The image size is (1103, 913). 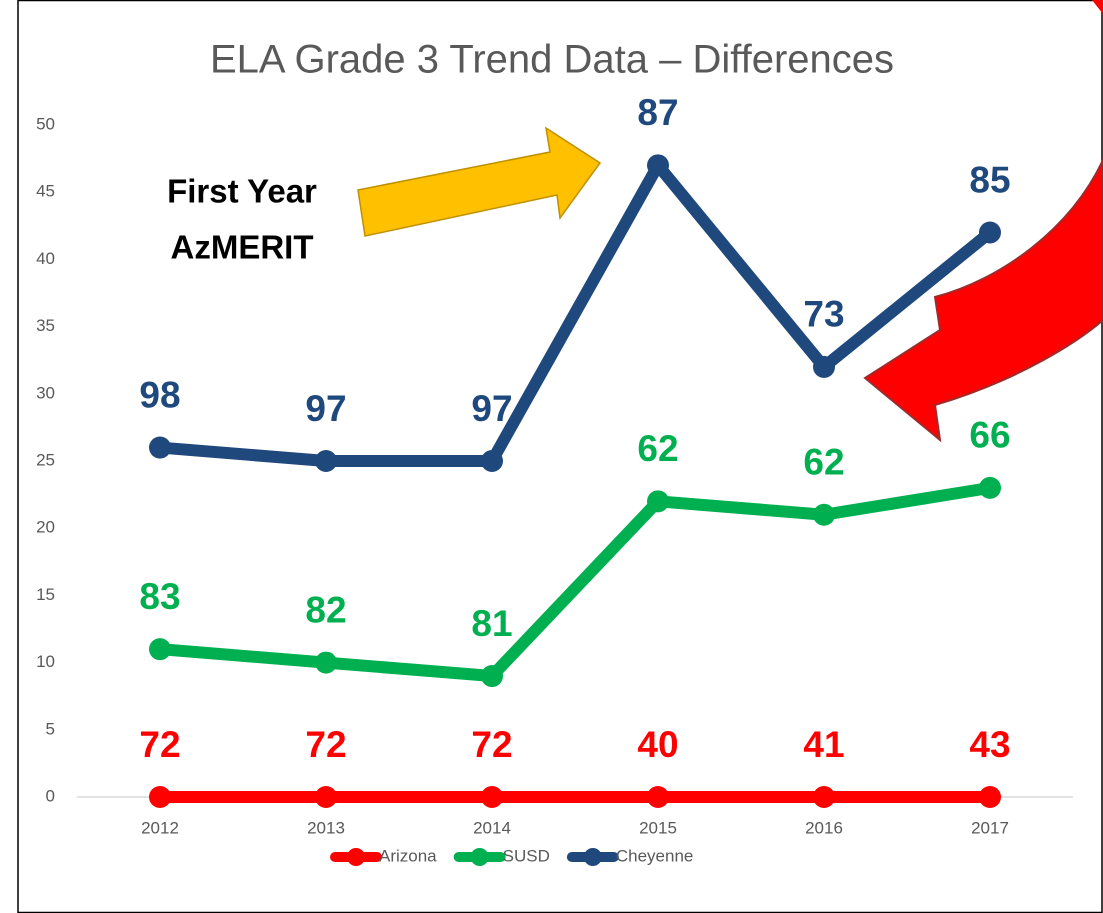 I want to click on annotation: AzMERIT, so click(x=242, y=247).